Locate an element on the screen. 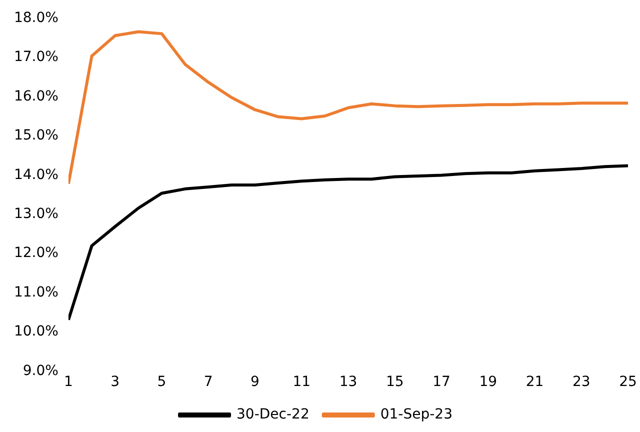 This screenshot has height=432, width=640. y-tick-label: 12.0% is located at coordinates (36, 253).